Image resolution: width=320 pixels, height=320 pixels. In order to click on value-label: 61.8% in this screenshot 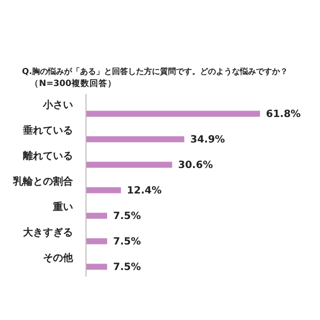, I will do `click(283, 114)`.